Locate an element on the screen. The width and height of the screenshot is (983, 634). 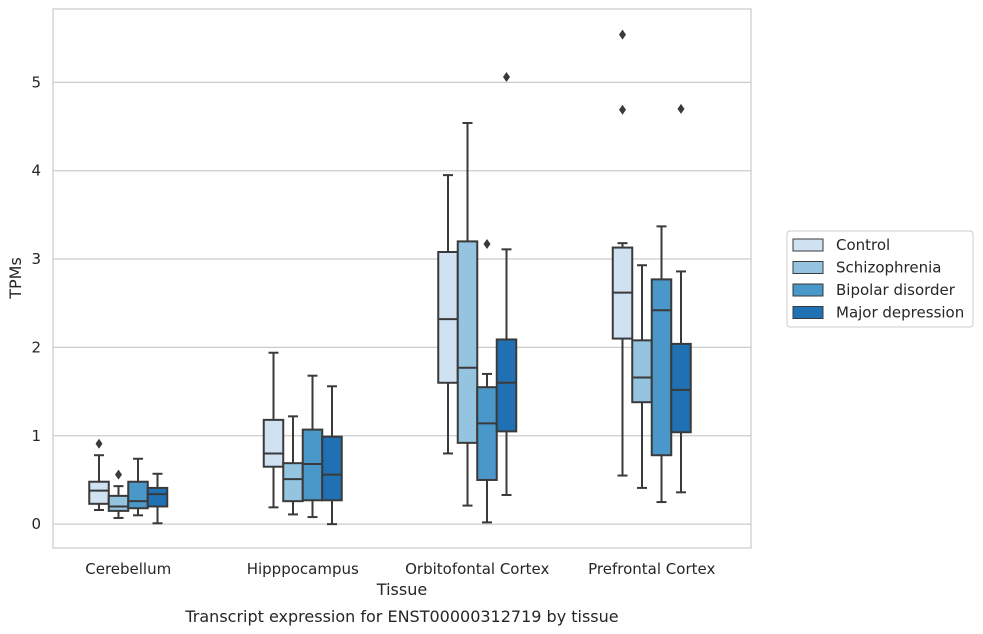
y-tick-label: 5 is located at coordinates (36, 82).